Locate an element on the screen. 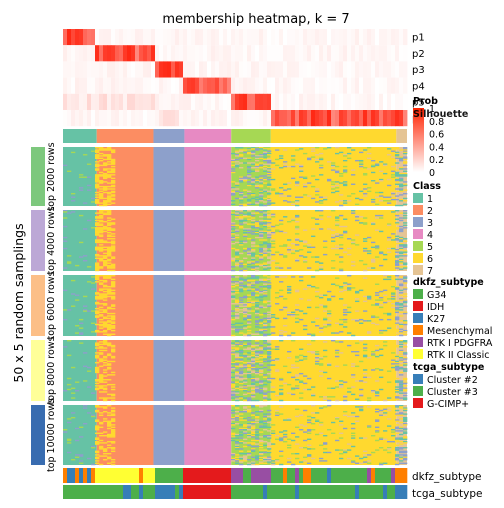 This screenshot has width=504, height=508. sampling-block is located at coordinates (169, 305).